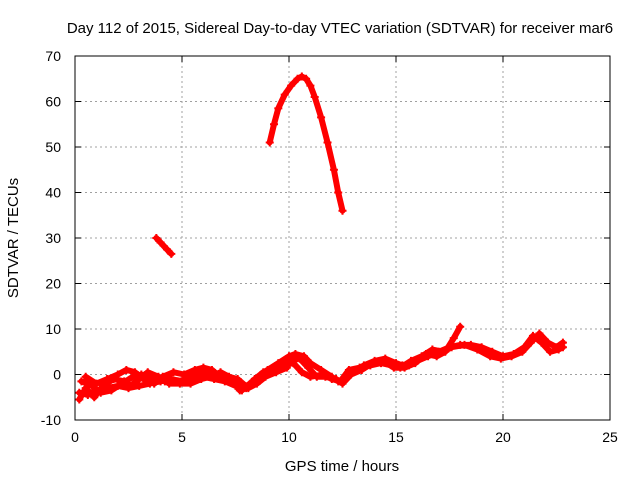 The image size is (640, 480). What do you see at coordinates (610, 437) in the screenshot?
I see `x-tick-label: 25` at bounding box center [610, 437].